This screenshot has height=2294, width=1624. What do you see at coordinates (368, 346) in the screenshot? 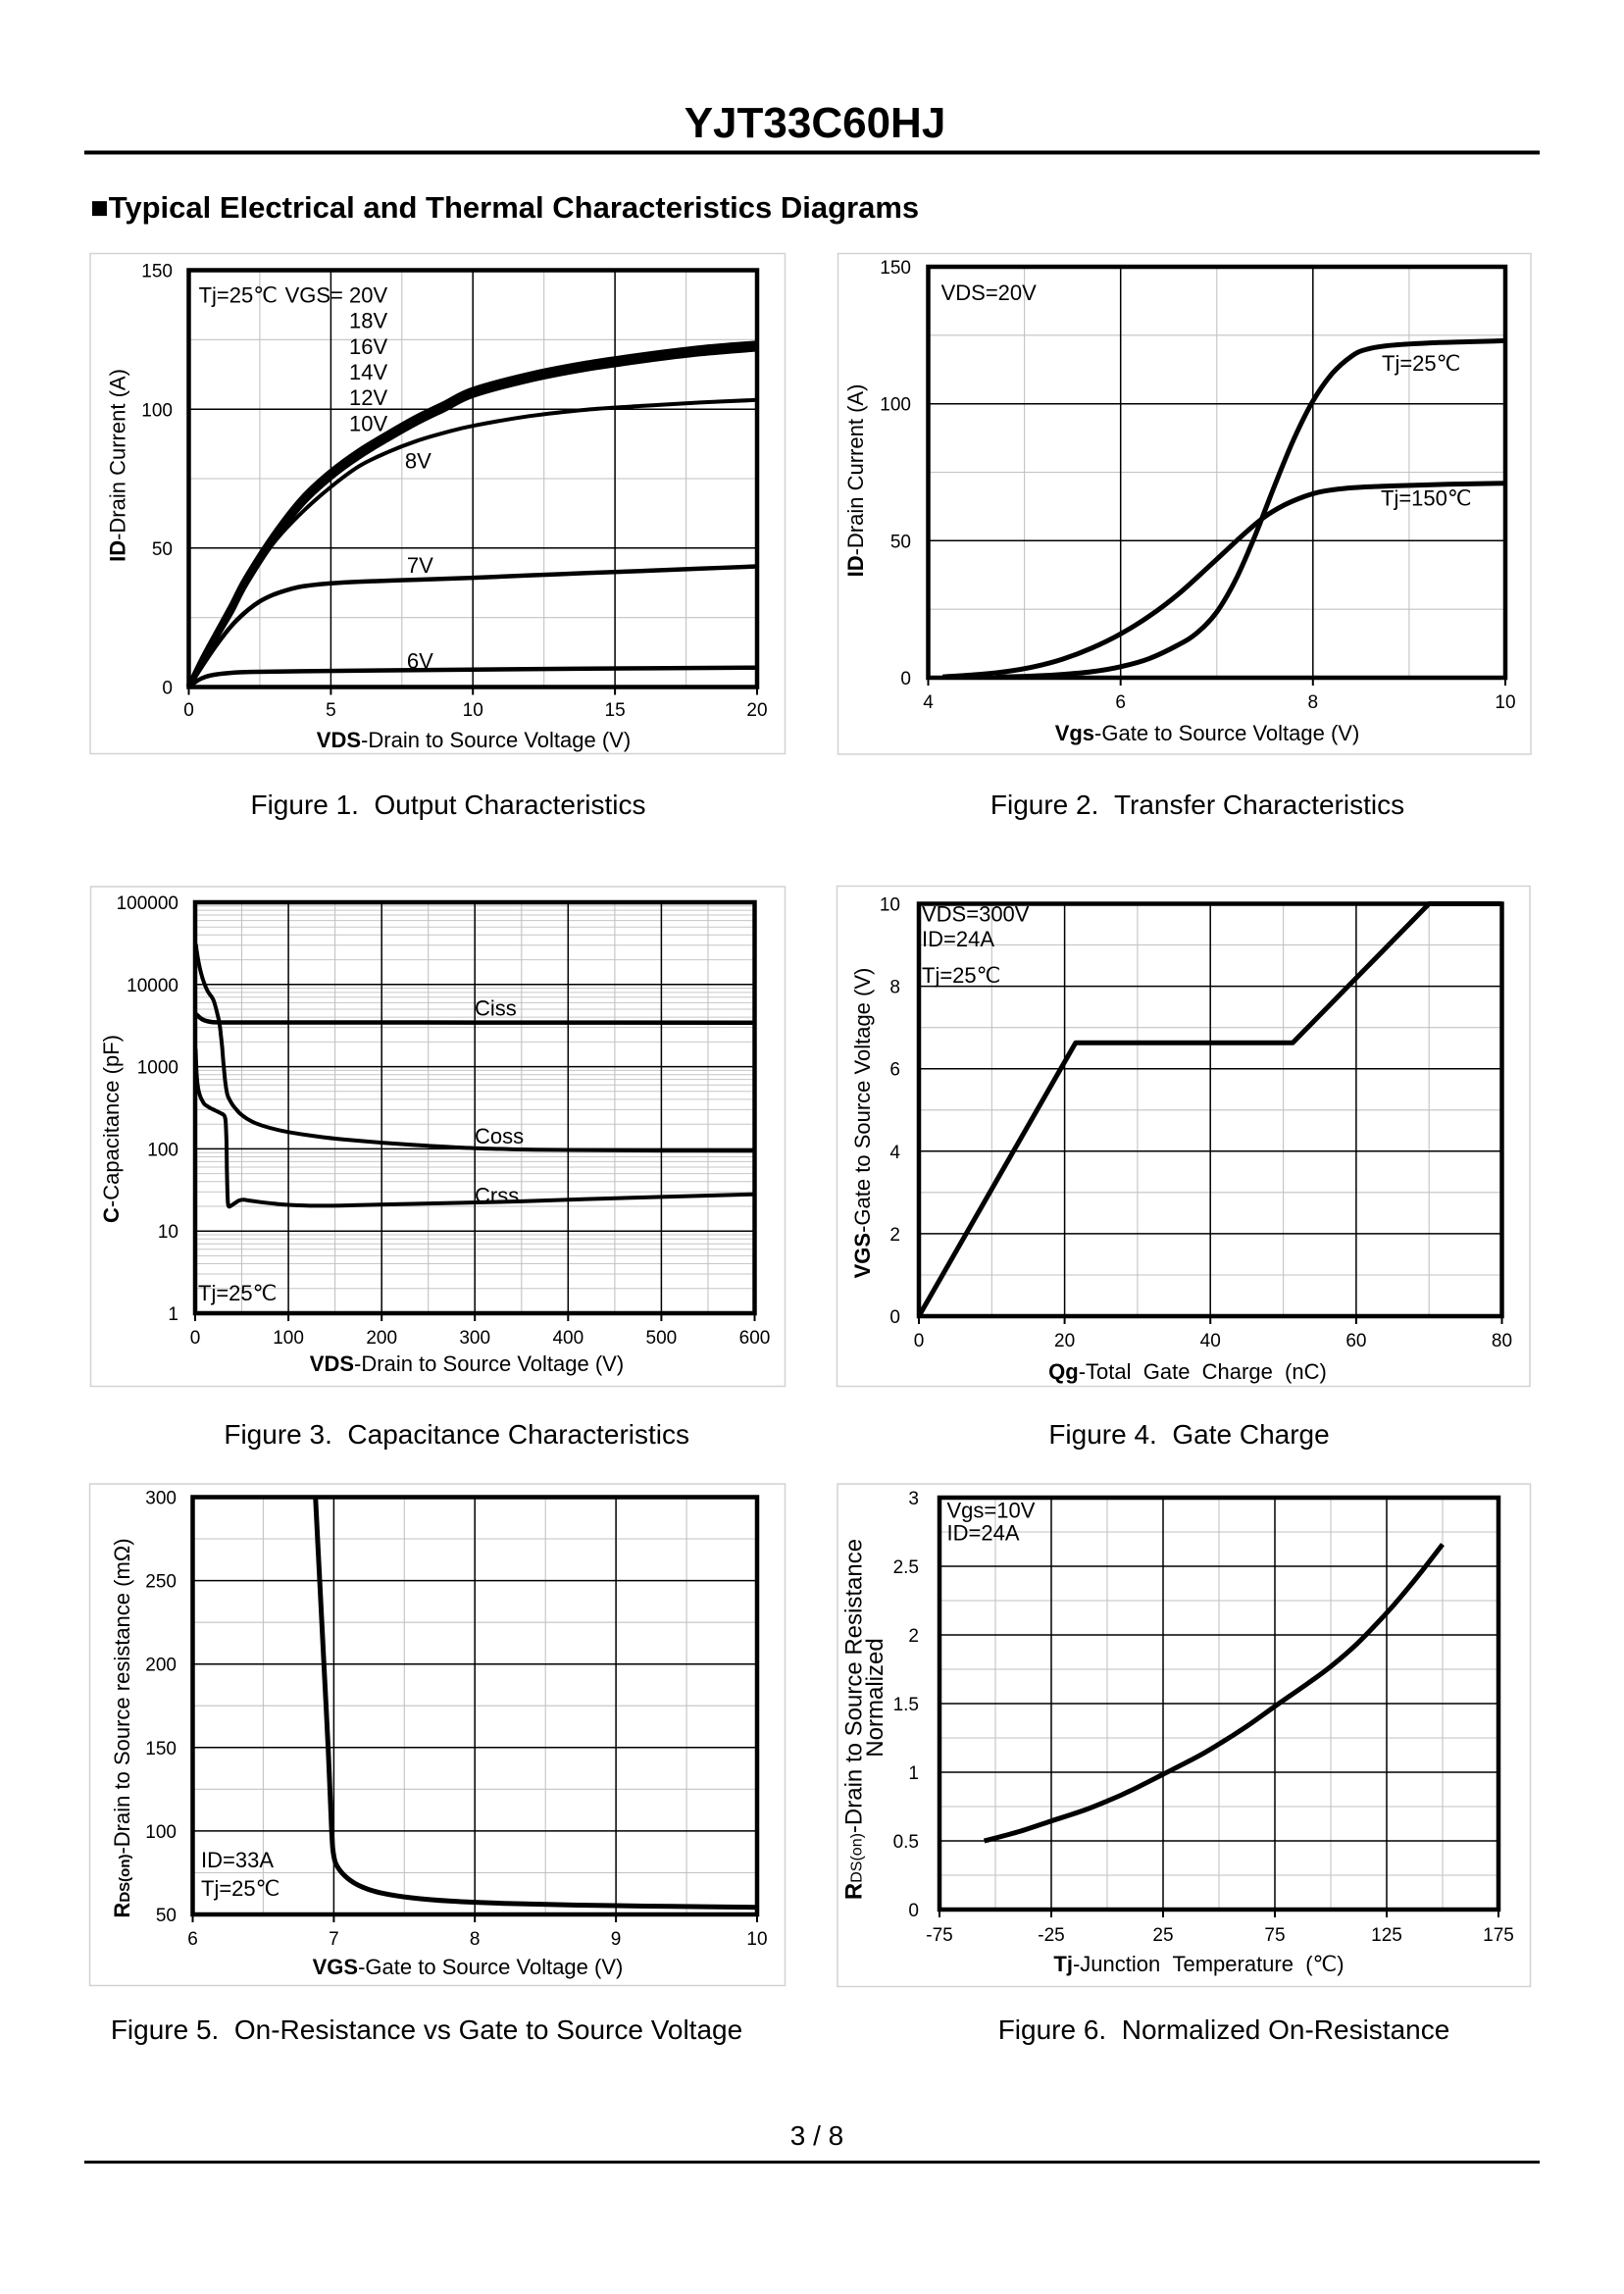
I see `svg-text: 16V` at bounding box center [368, 346].